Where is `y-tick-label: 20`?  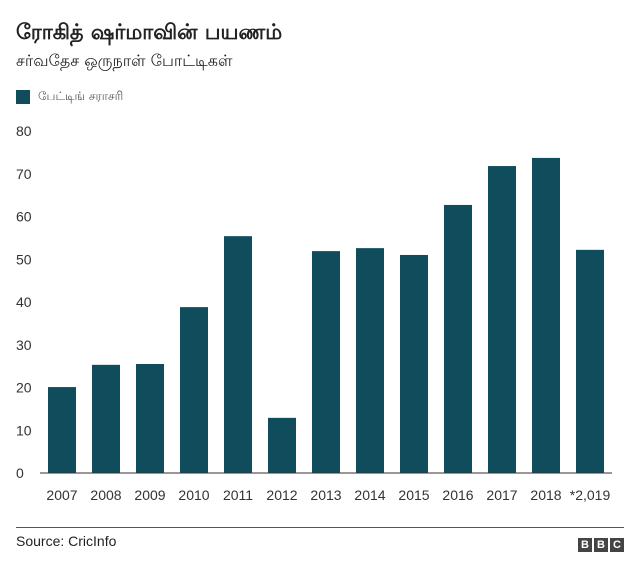
y-tick-label: 20 is located at coordinates (24, 388).